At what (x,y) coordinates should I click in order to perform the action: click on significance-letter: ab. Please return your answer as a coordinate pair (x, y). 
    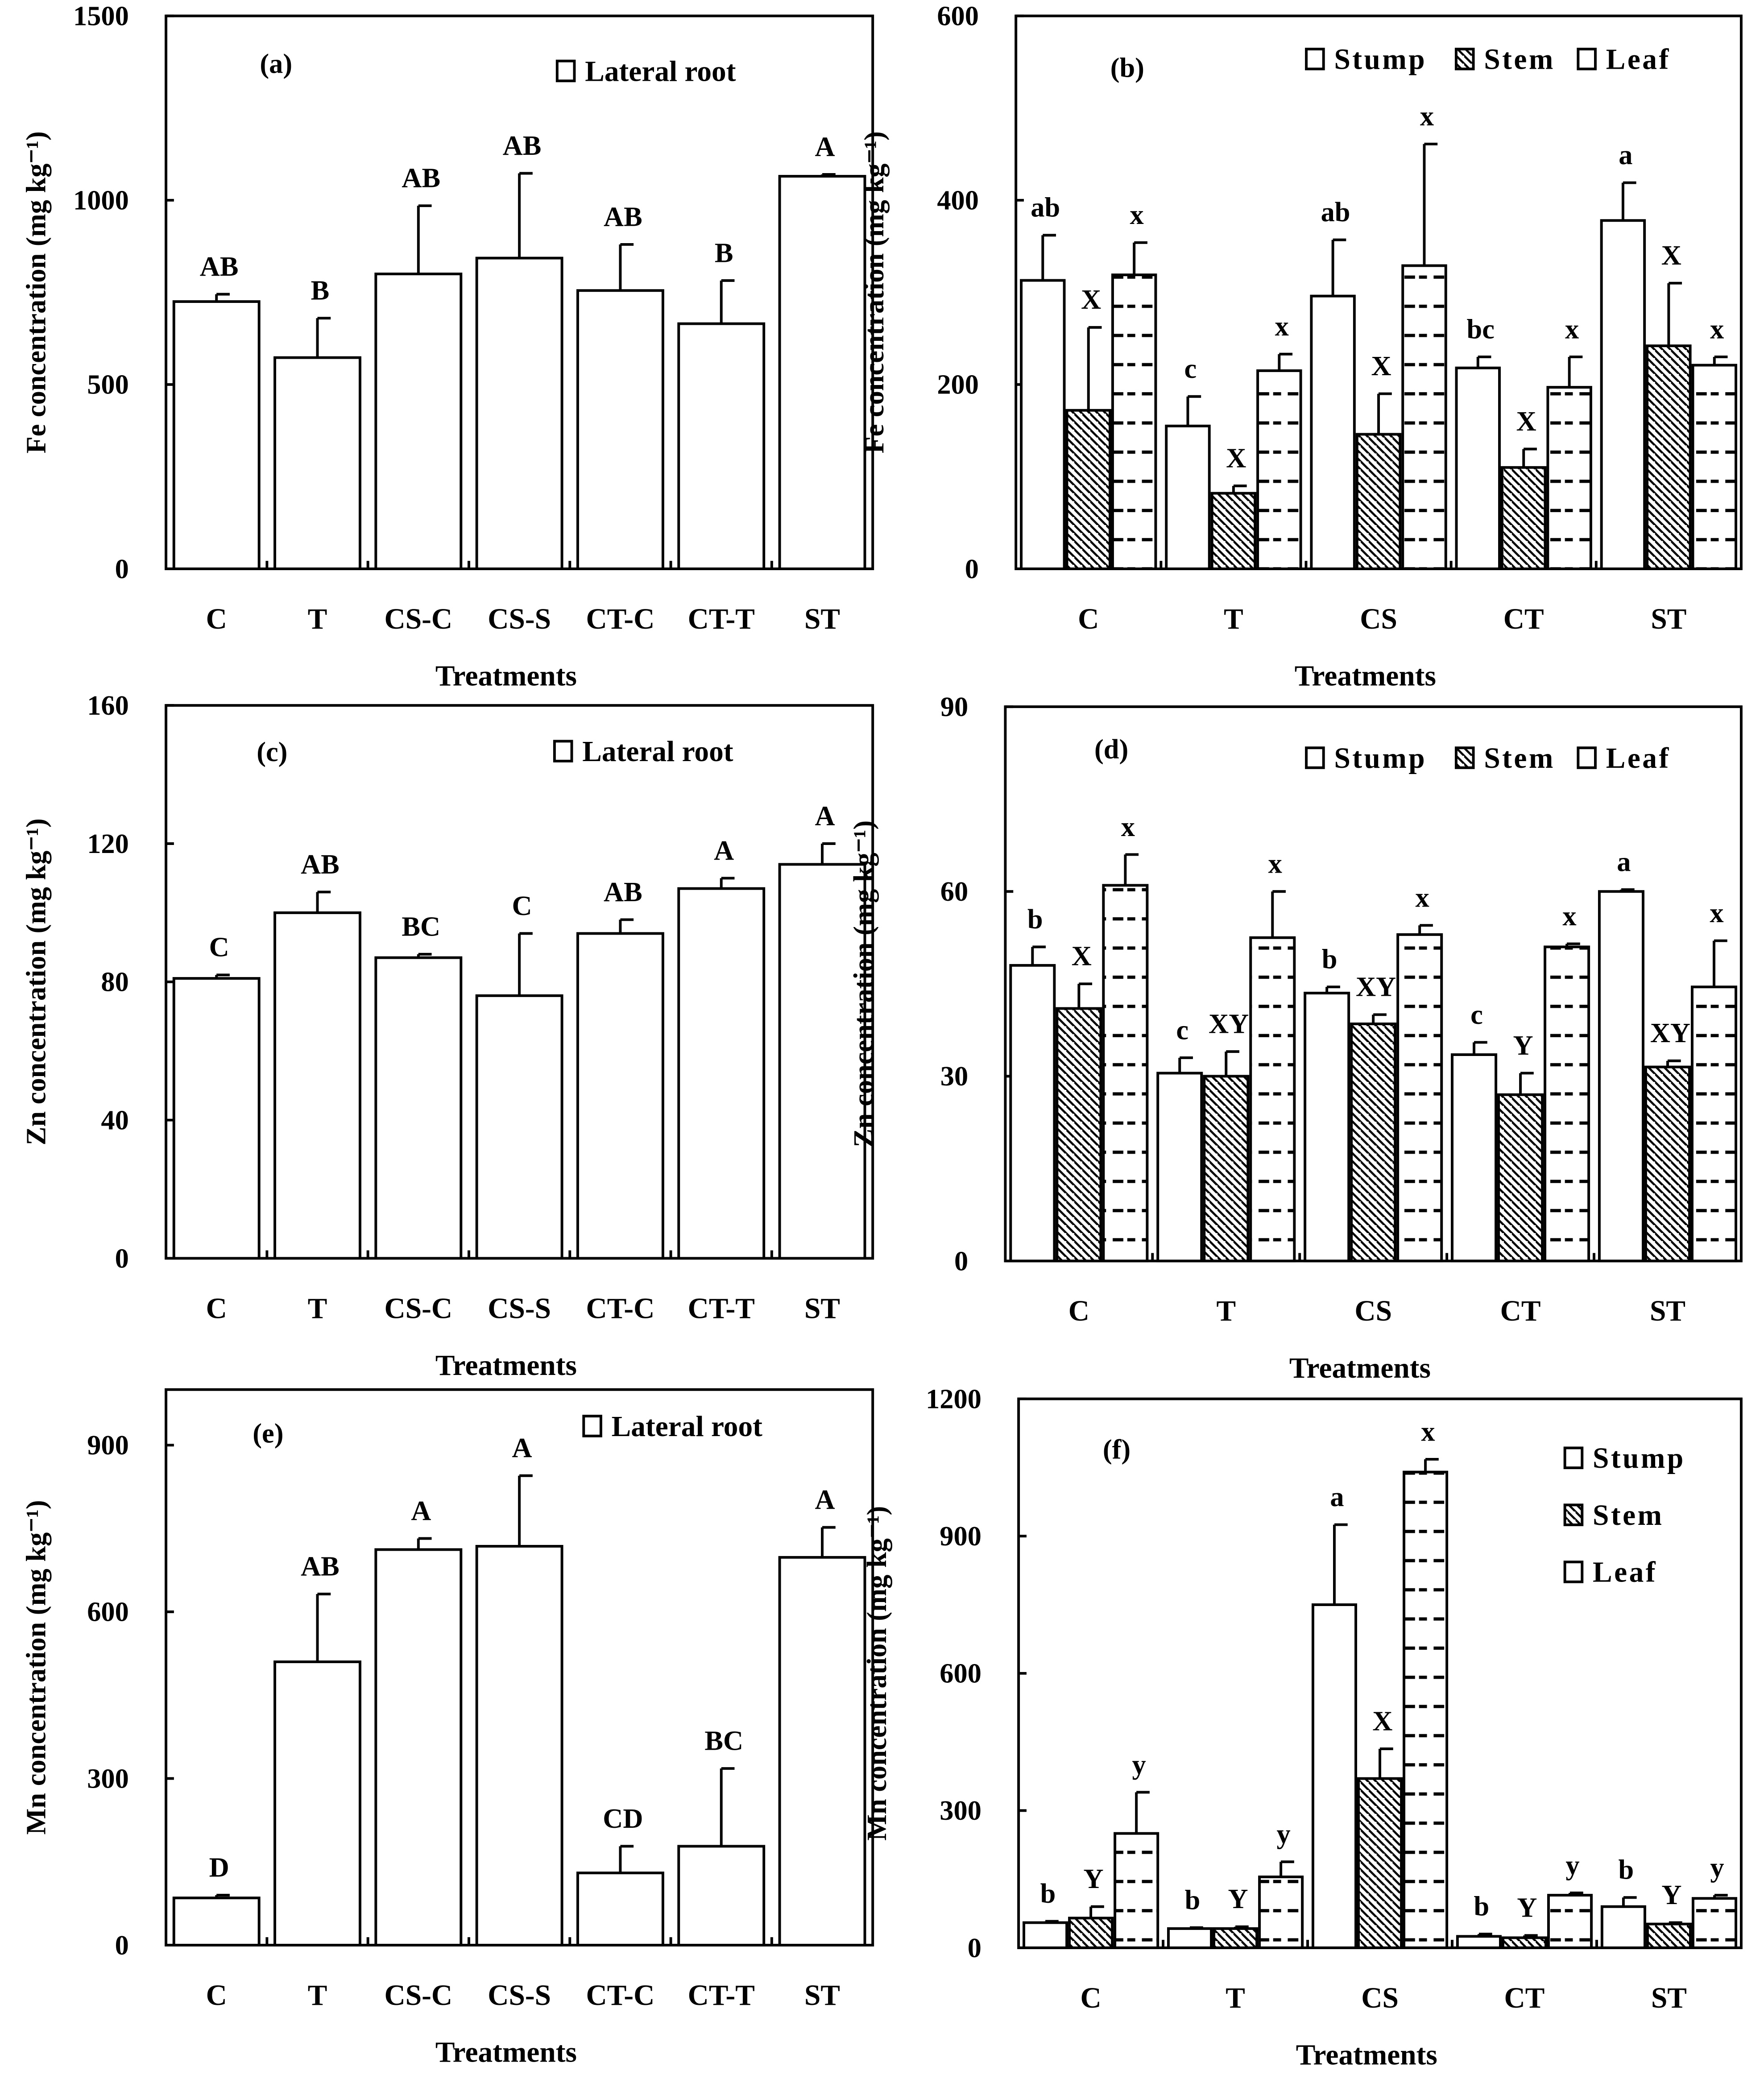
    Looking at the image, I should click on (1335, 213).